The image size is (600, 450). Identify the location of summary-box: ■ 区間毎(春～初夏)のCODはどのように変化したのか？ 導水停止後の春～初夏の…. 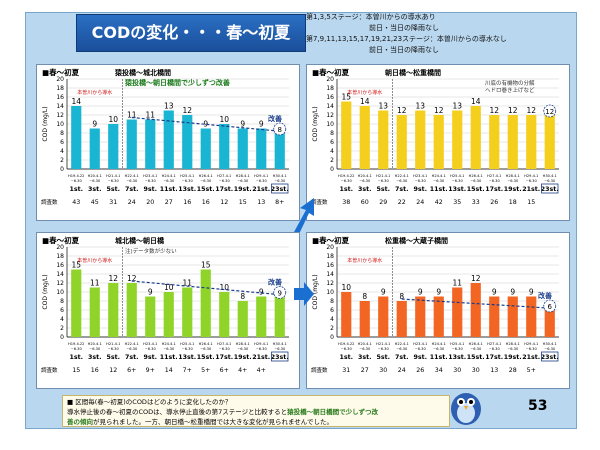
(256, 411).